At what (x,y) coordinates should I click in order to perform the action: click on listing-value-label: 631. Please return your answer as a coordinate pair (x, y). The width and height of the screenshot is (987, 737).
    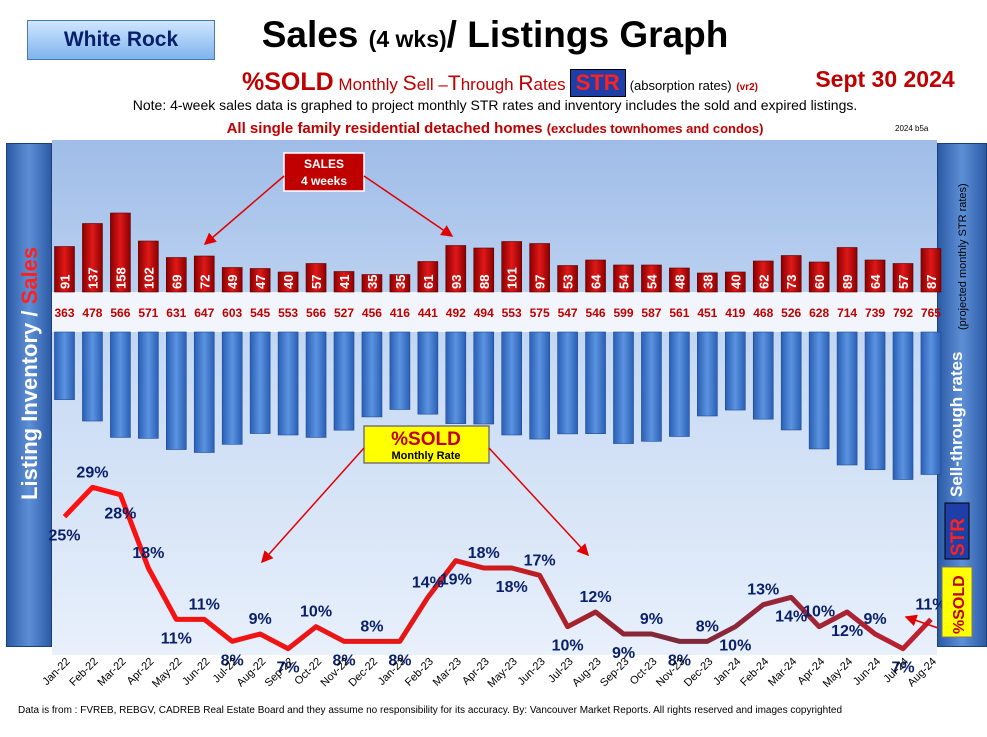
    Looking at the image, I should click on (176, 313).